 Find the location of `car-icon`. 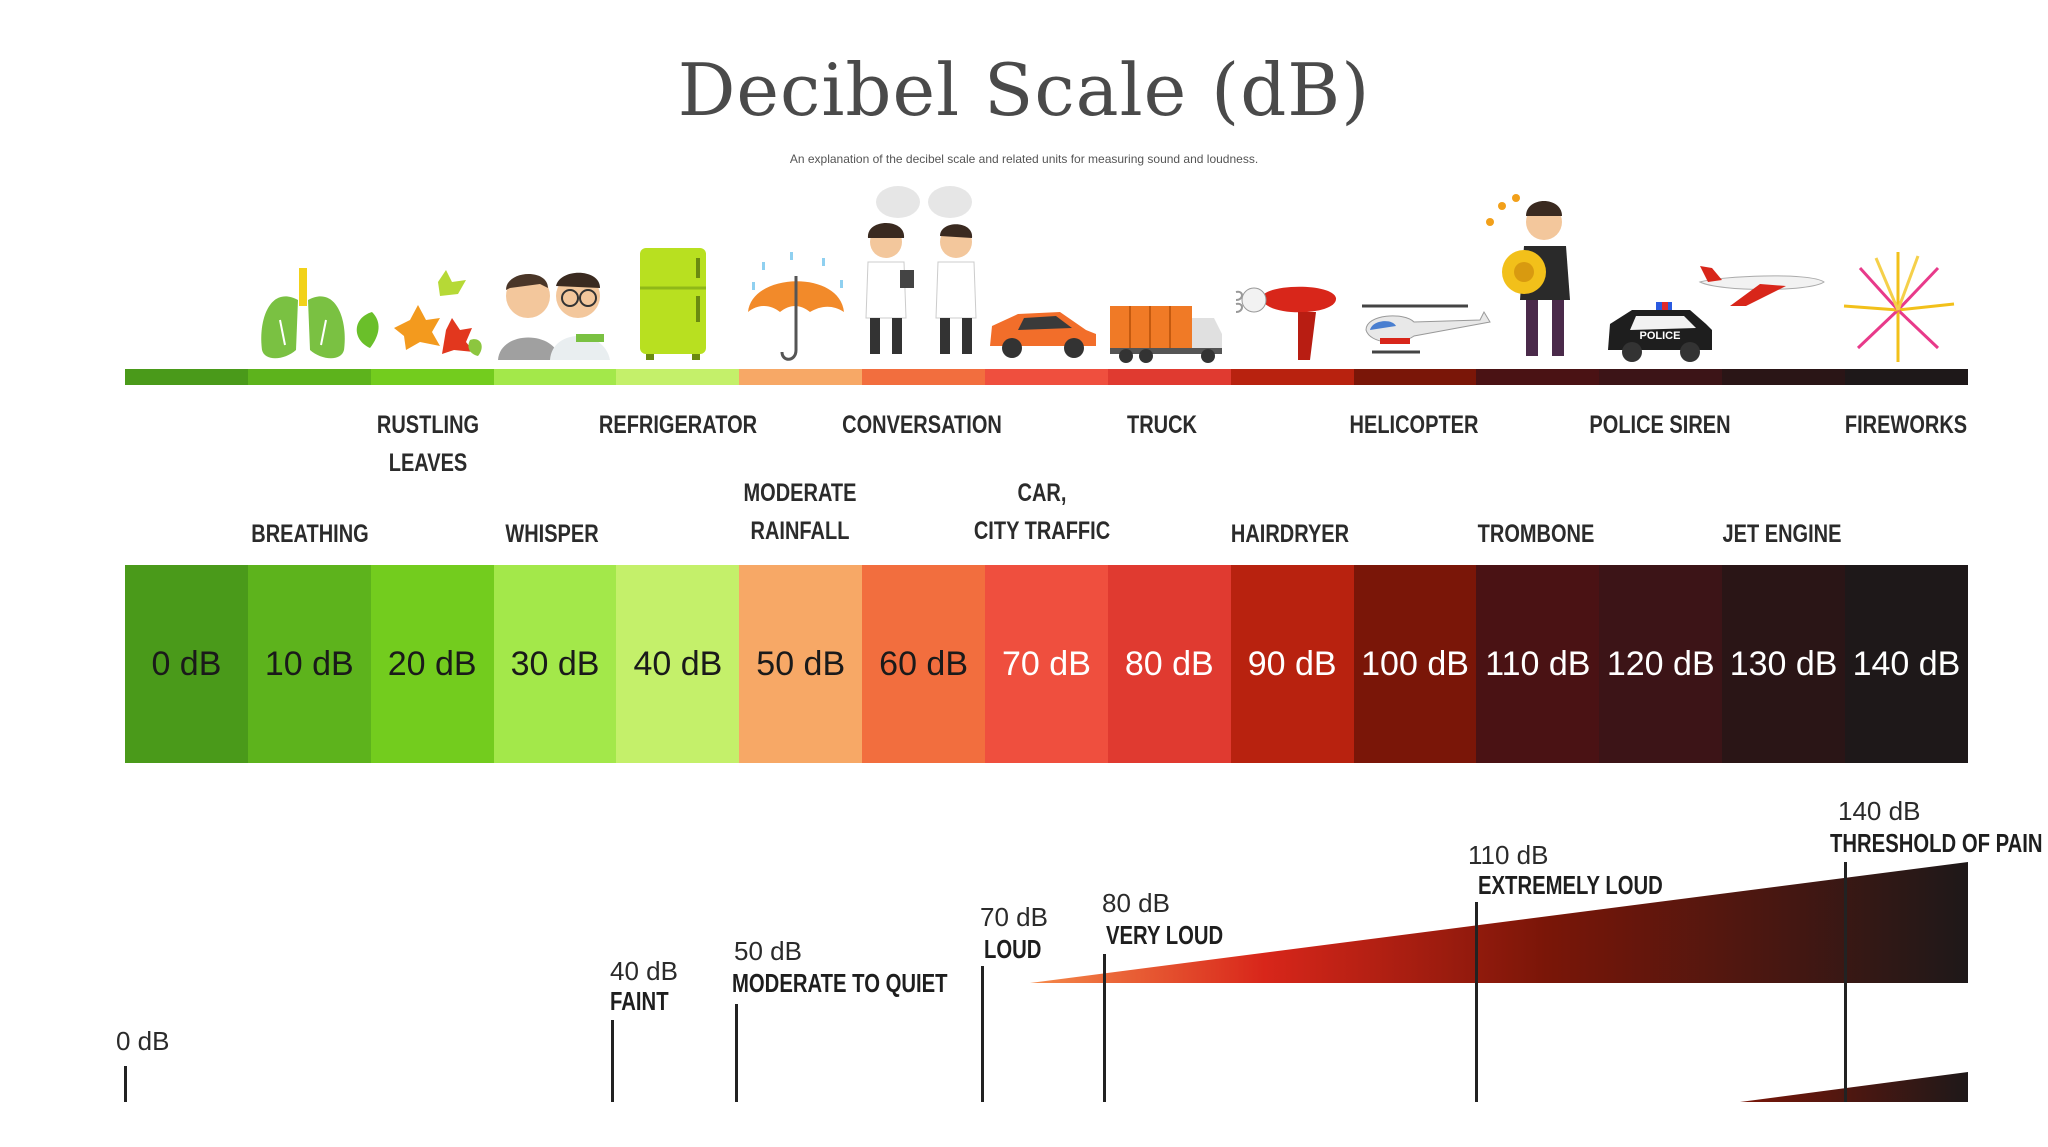

car-icon is located at coordinates (1043, 335).